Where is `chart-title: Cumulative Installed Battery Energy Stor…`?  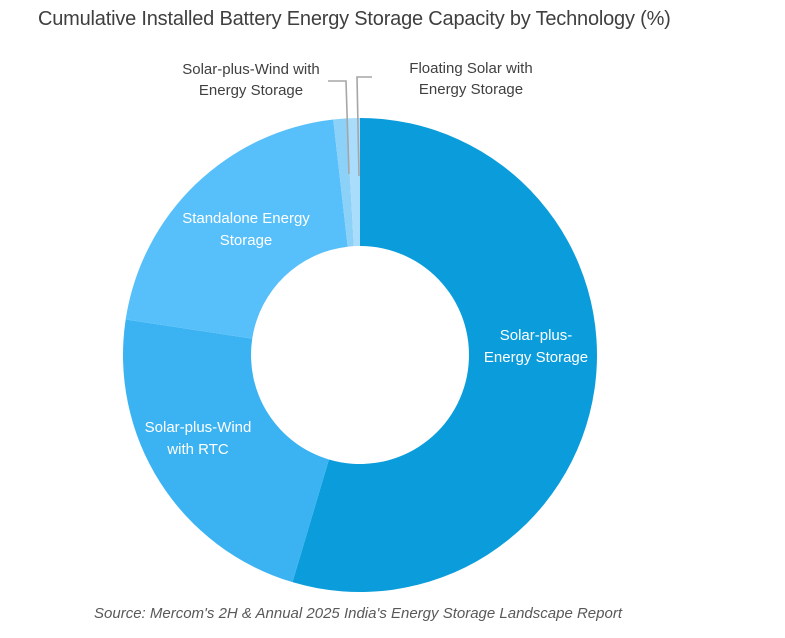
chart-title: Cumulative Installed Battery Energy Stor… is located at coordinates (354, 19).